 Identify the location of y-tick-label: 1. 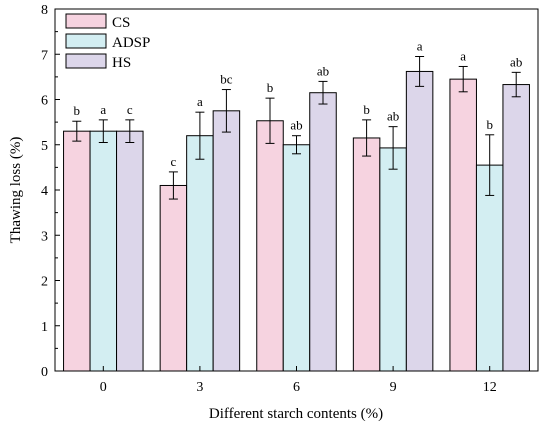
(44, 327).